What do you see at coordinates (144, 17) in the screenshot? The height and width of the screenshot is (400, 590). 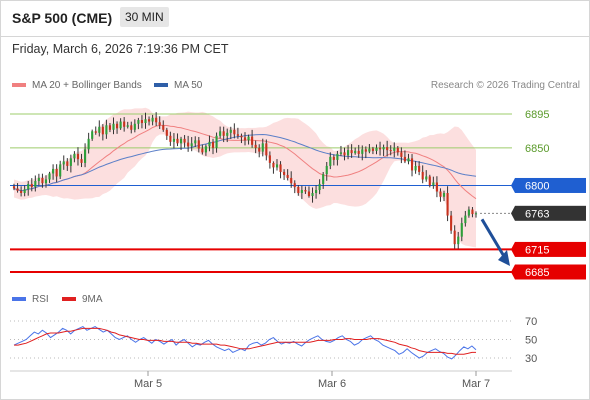 I see `timeframe-button: 30 MIN` at bounding box center [144, 17].